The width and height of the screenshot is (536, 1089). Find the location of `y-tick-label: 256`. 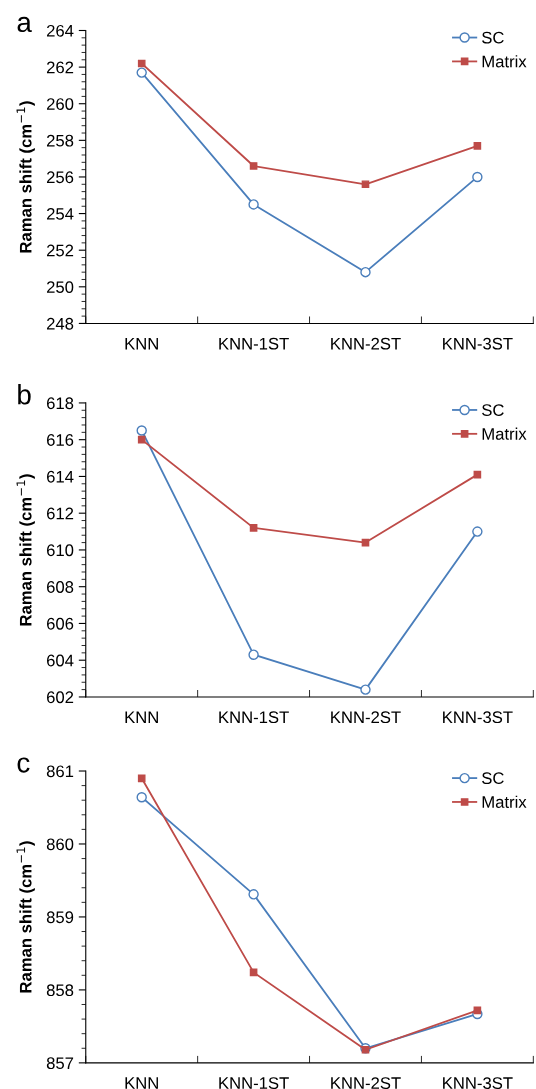

y-tick-label: 256 is located at coordinates (60, 177).